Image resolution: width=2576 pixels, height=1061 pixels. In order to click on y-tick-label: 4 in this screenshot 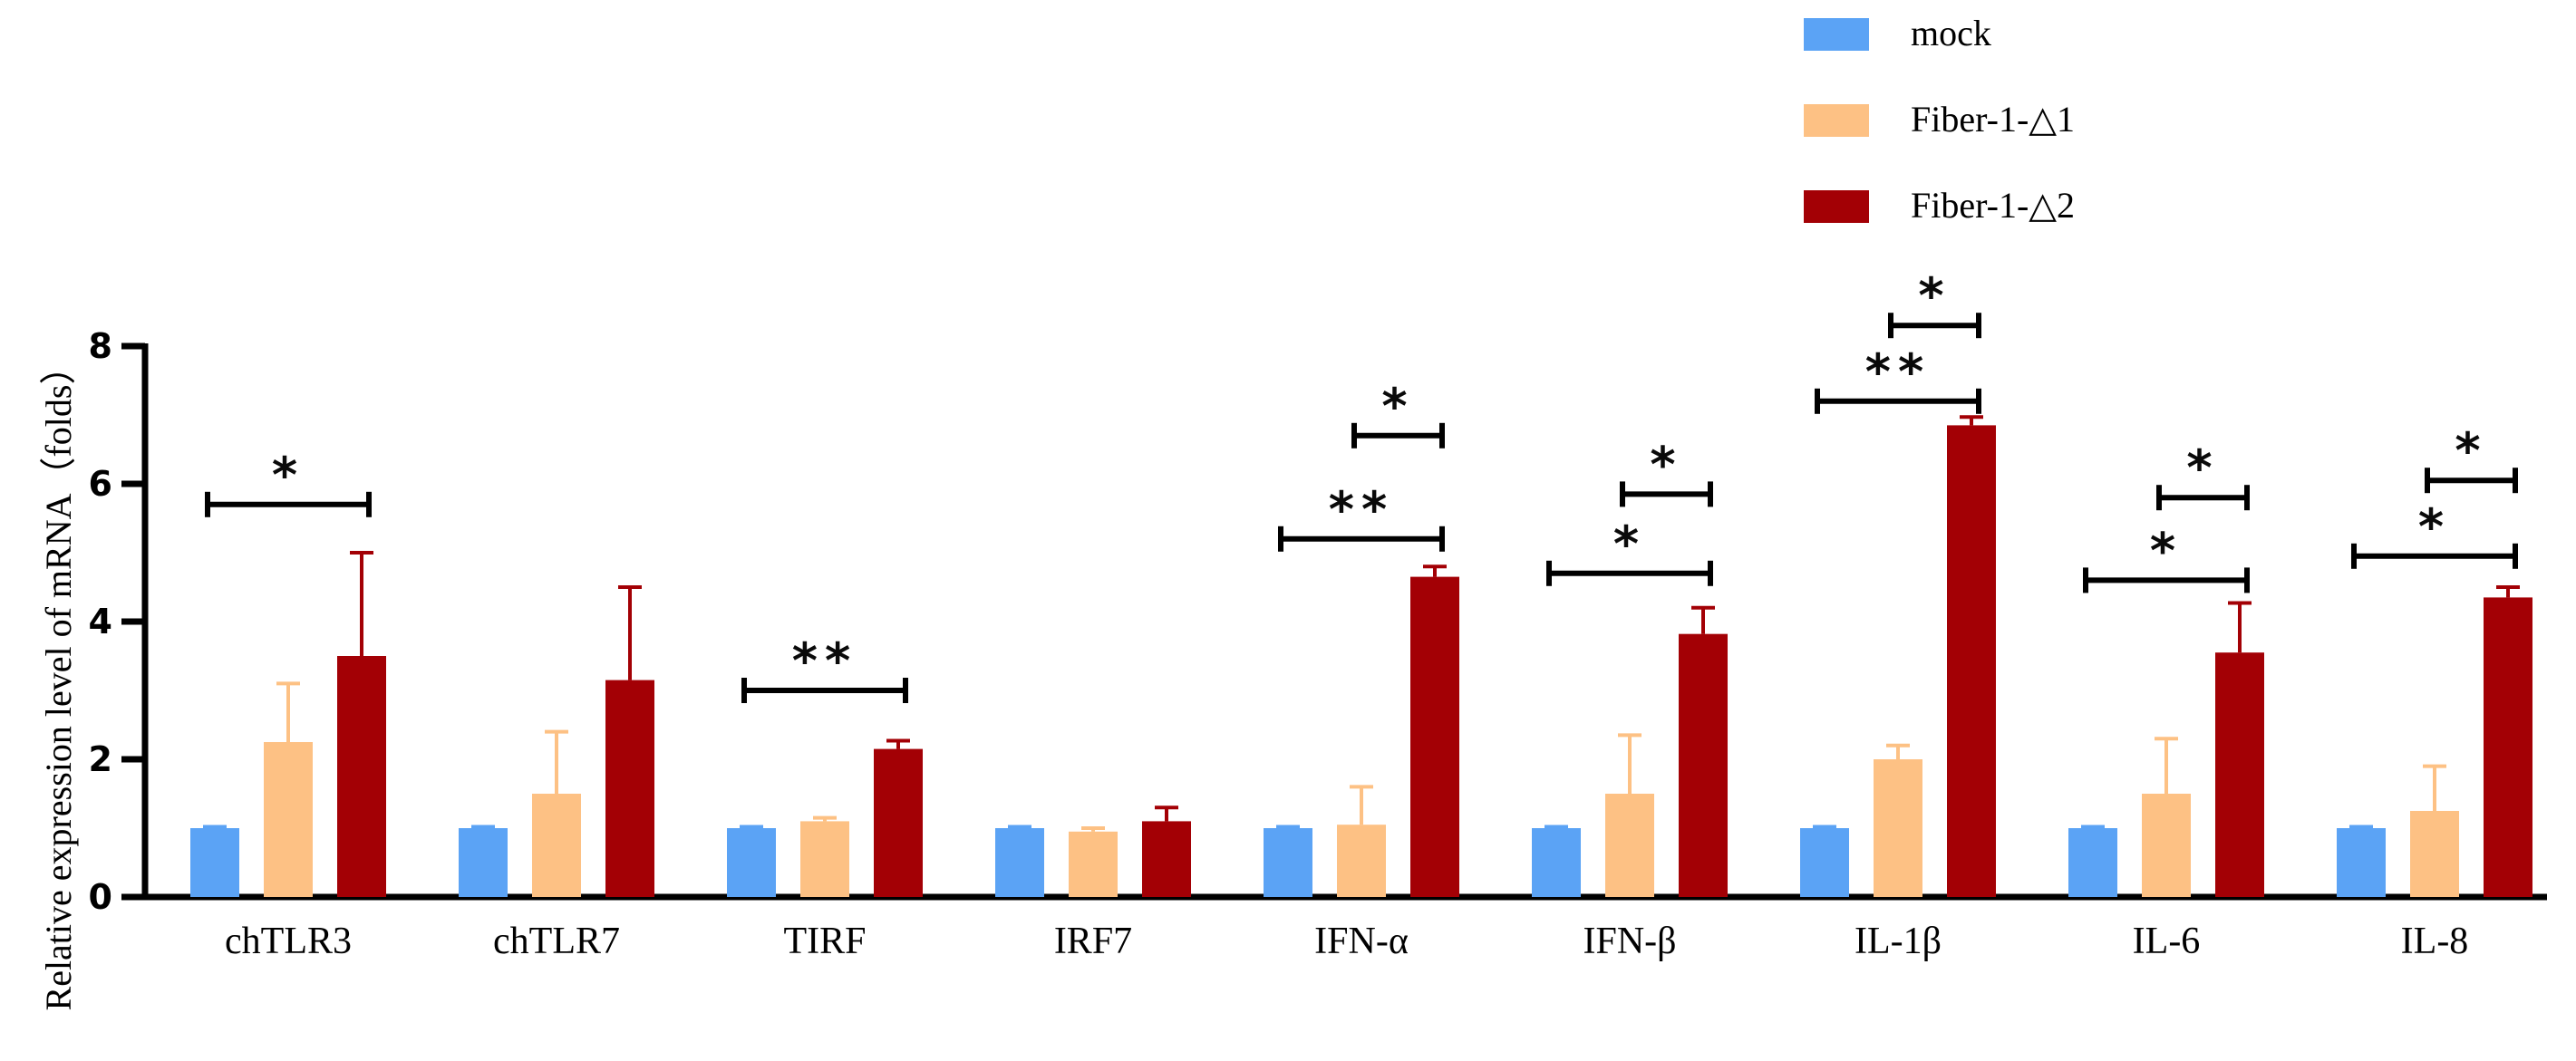, I will do `click(100, 621)`.